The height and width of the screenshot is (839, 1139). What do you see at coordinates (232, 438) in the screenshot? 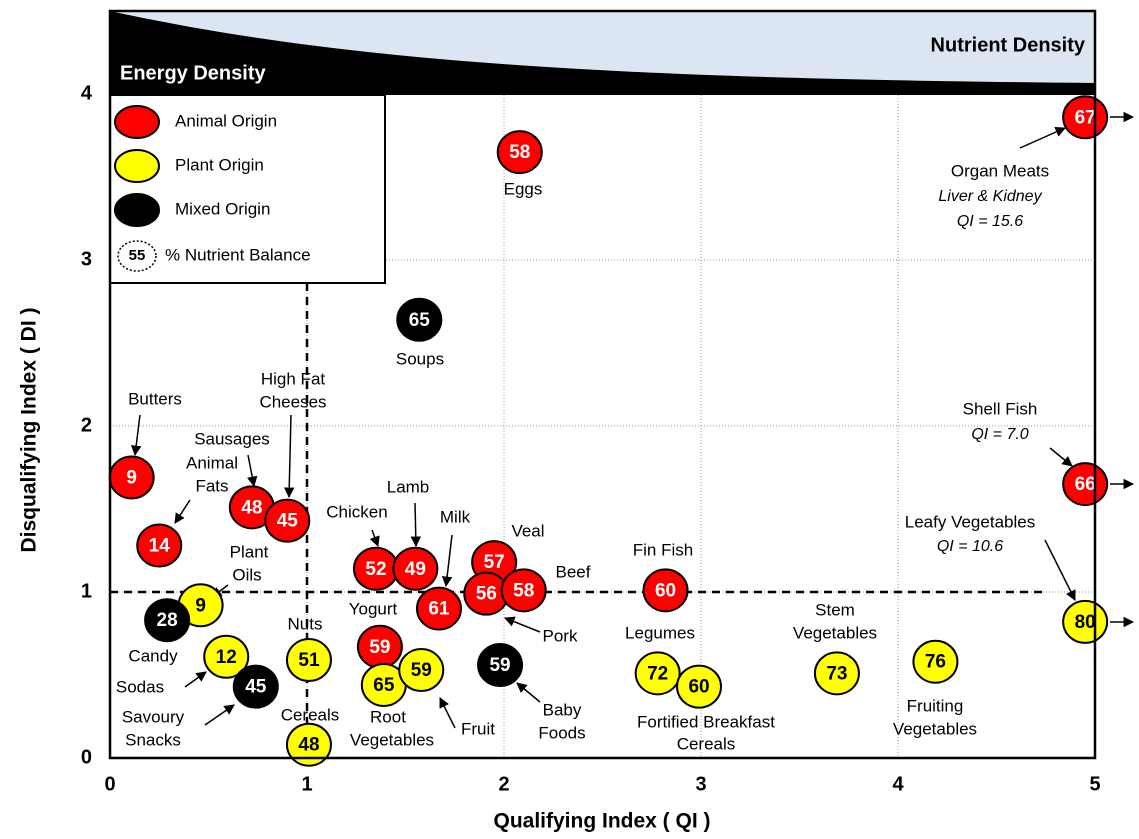
I see `annotation: Sausages` at bounding box center [232, 438].